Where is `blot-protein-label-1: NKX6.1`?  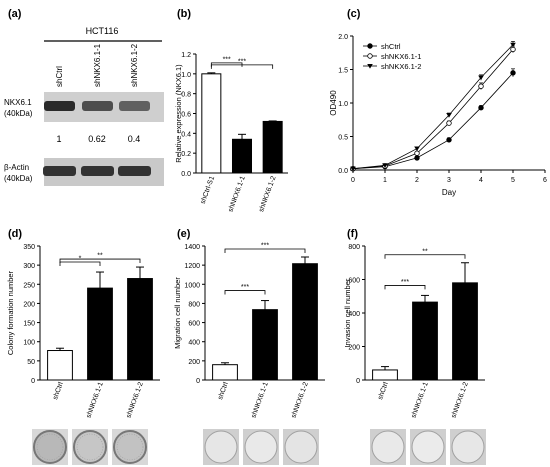
blot-protein-label-1: NKX6.1 is located at coordinates (18, 102).